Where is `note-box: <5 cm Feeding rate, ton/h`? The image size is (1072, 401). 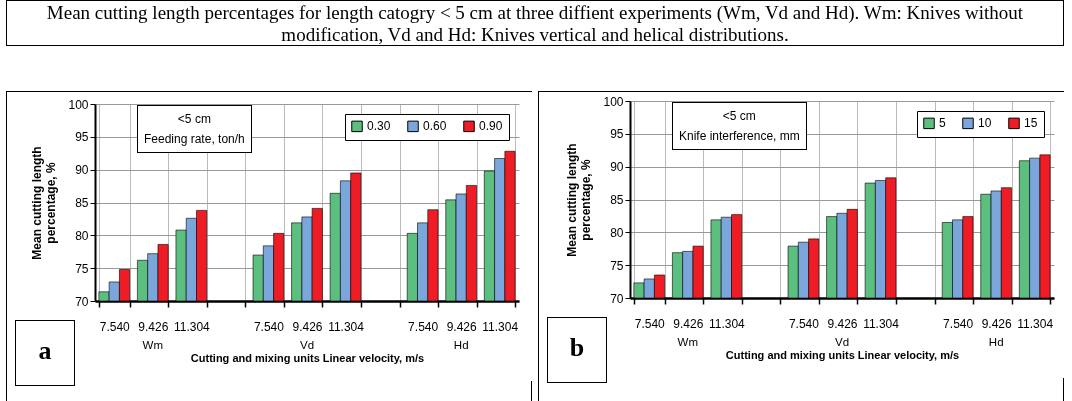
note-box: <5 cm Feeding rate, ton/h is located at coordinates (194, 129).